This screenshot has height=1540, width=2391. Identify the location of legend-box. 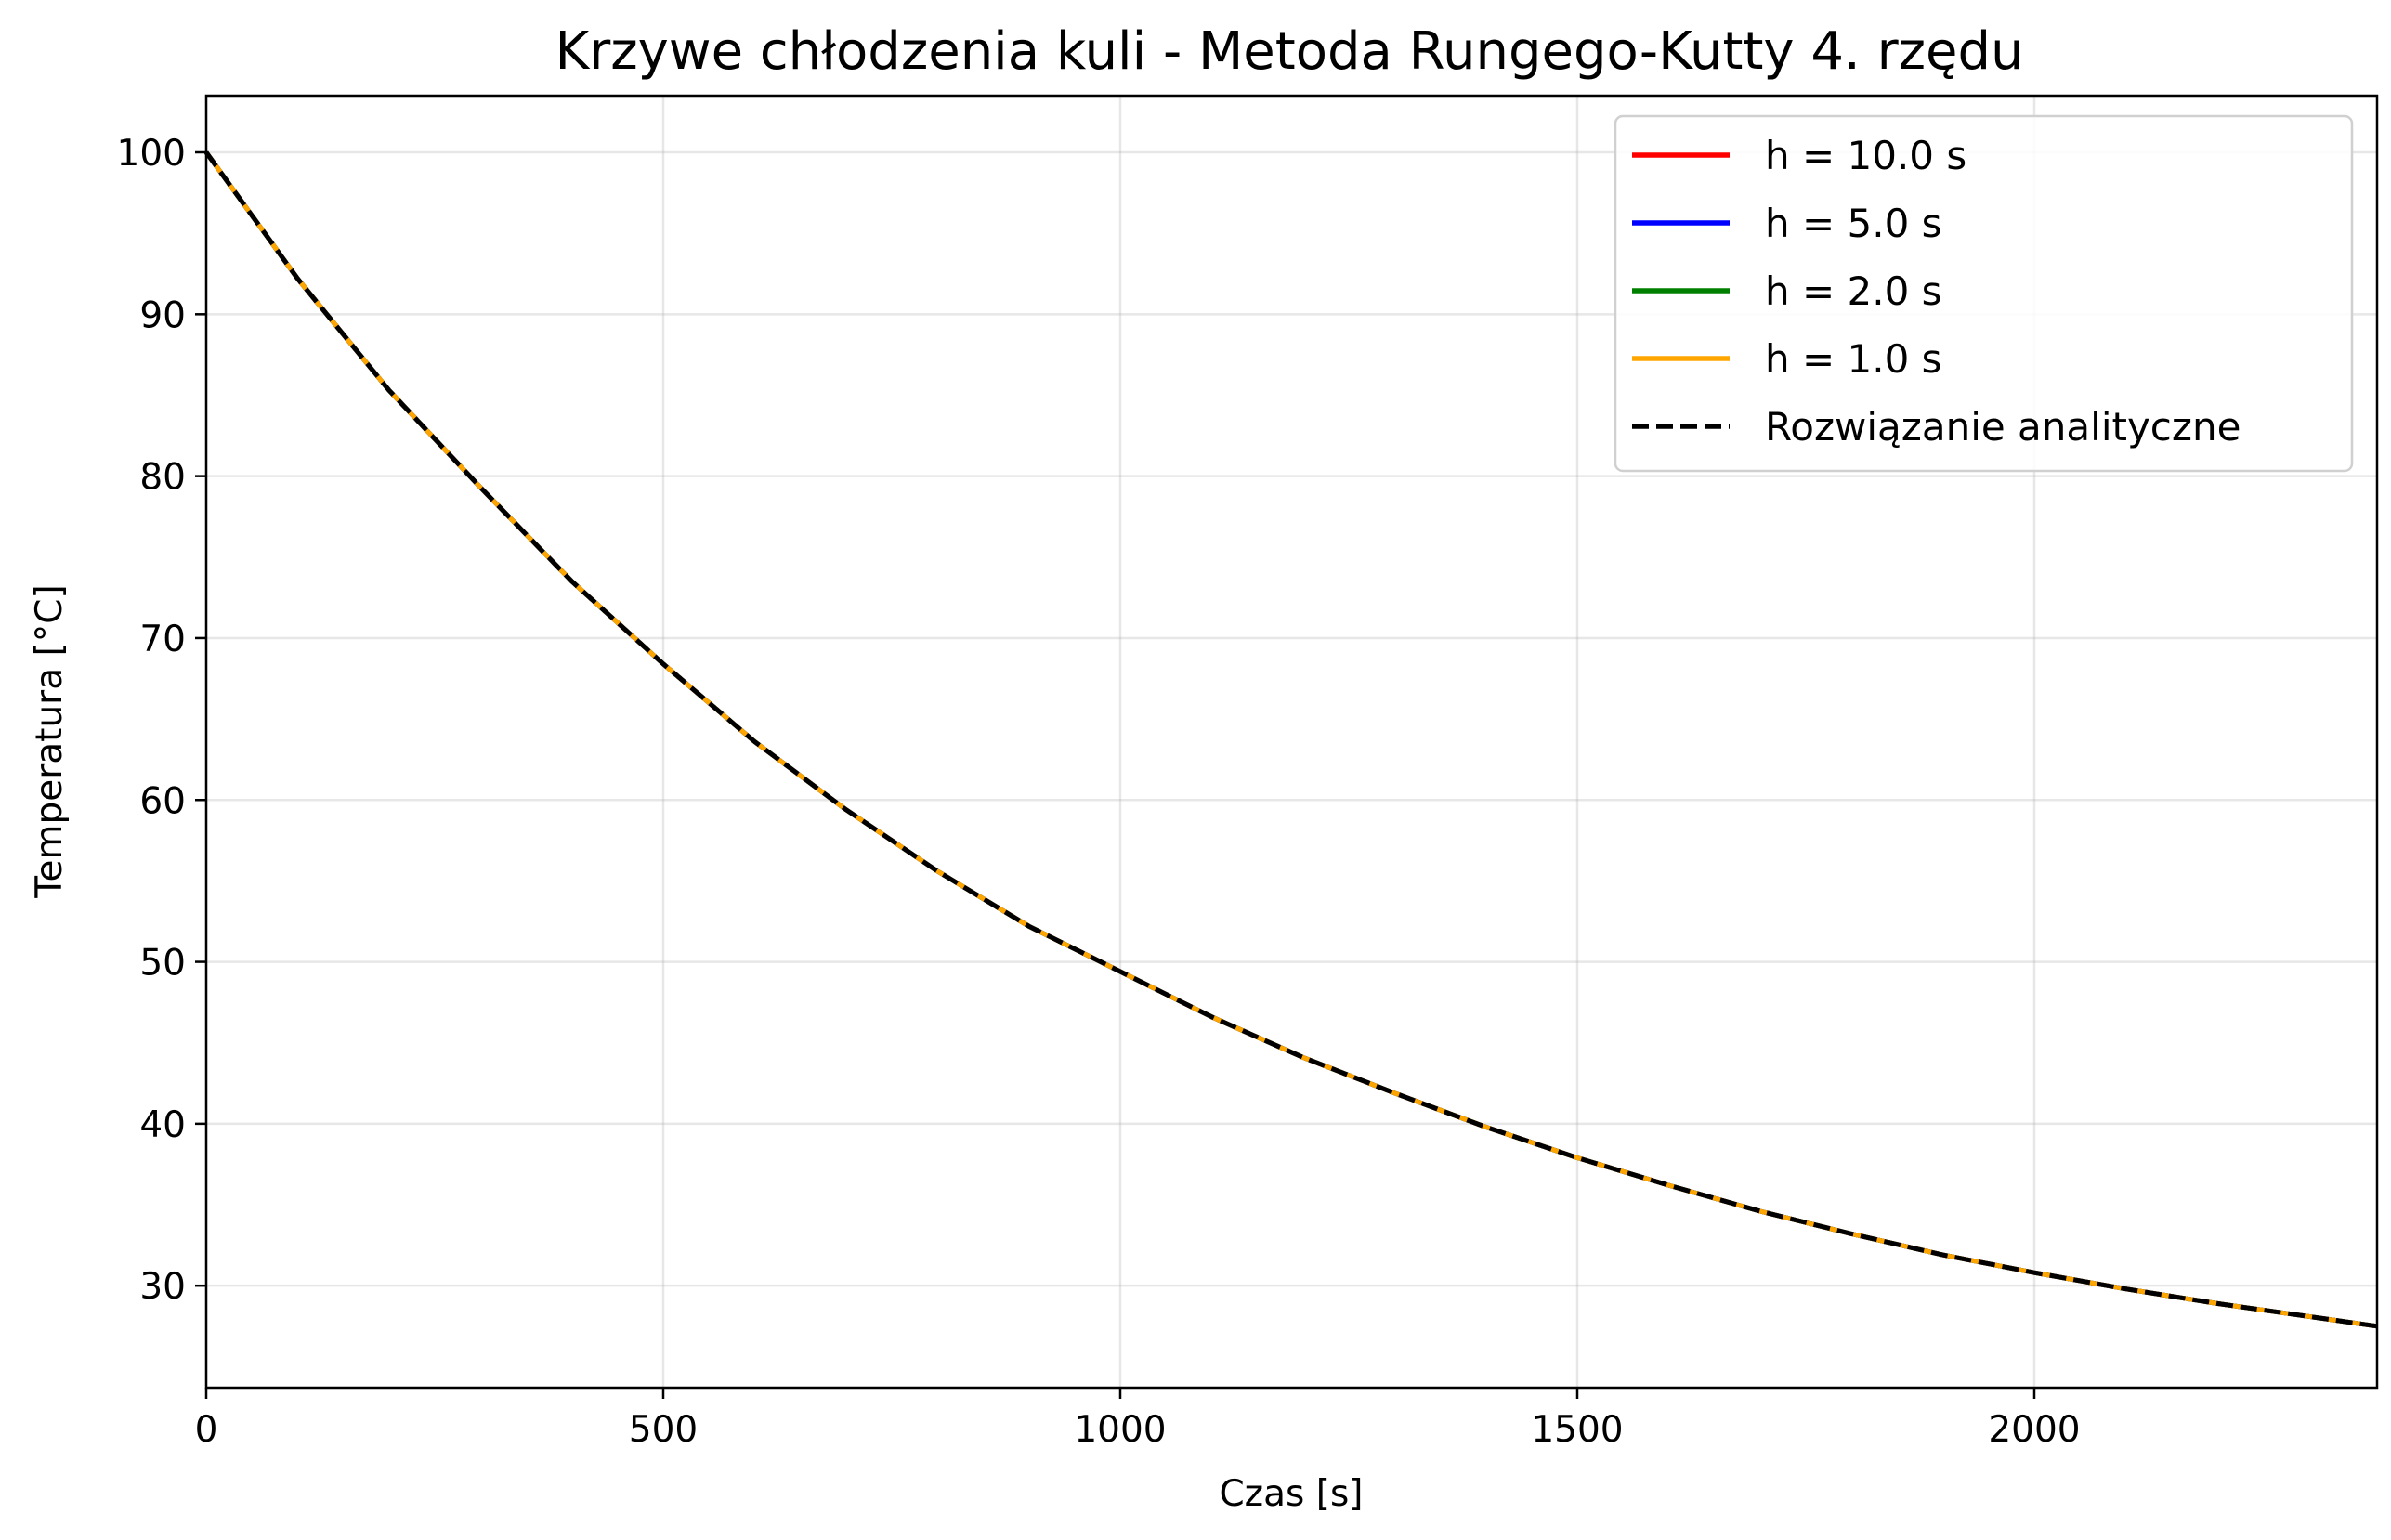
(1984, 293).